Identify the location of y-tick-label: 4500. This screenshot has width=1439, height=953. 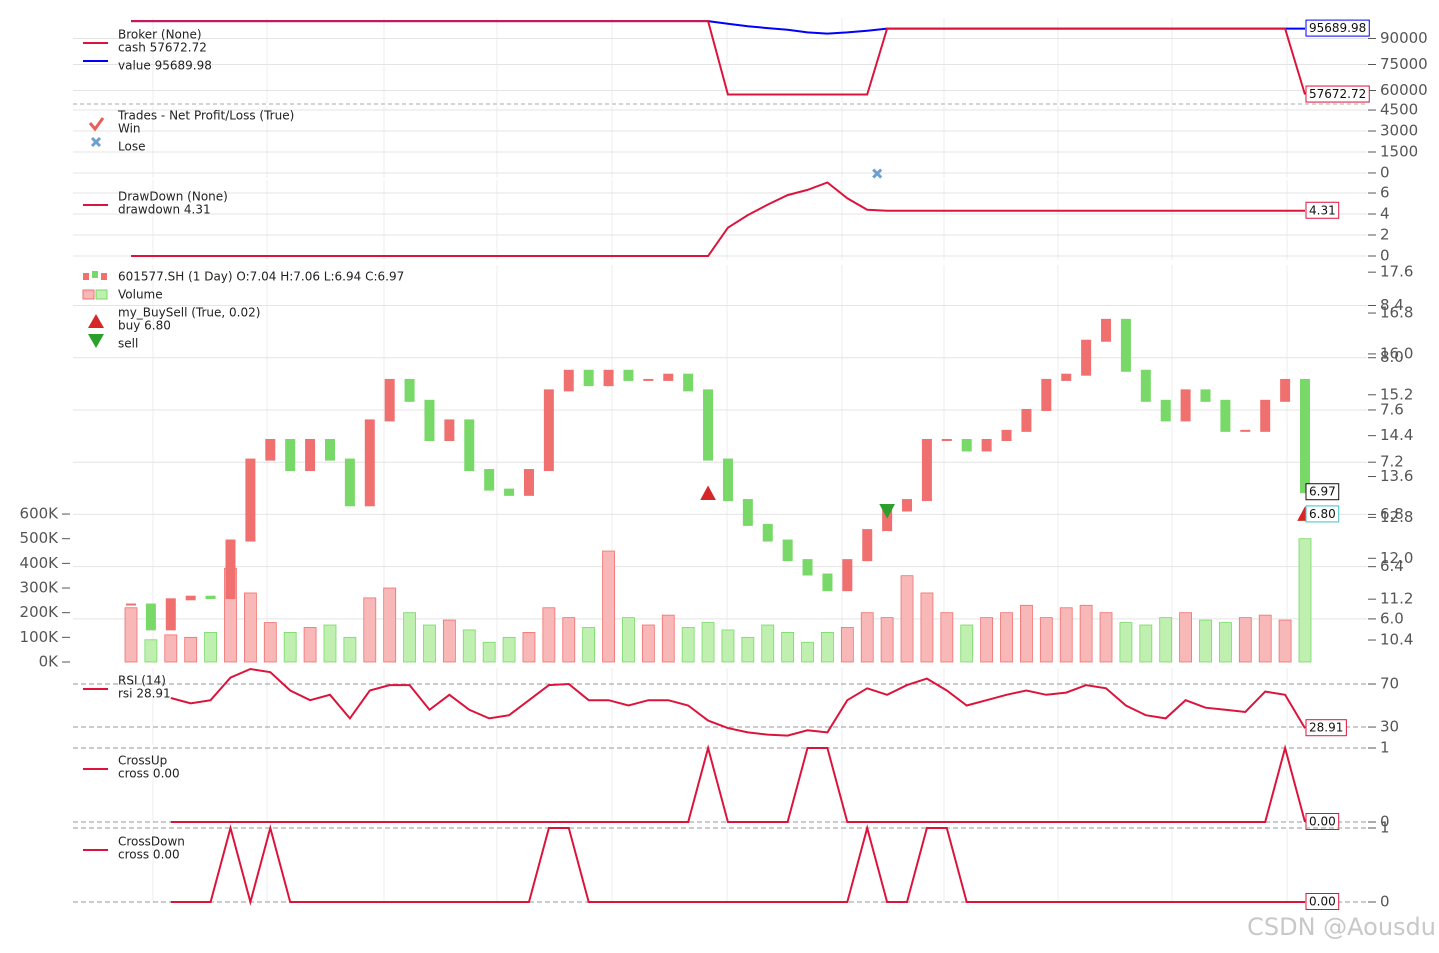
(1399, 110).